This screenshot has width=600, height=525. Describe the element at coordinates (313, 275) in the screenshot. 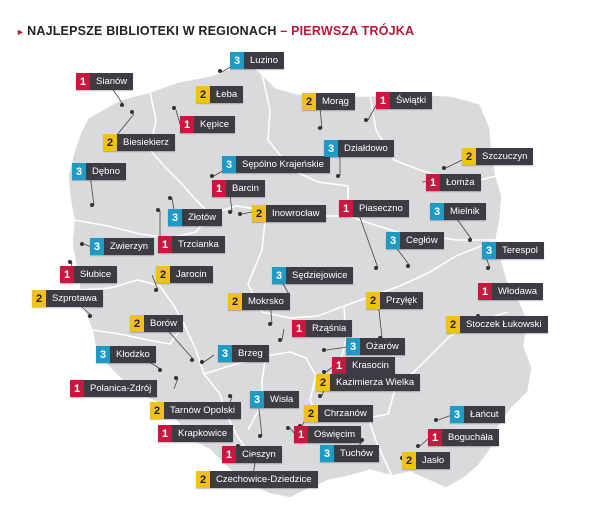

I see `library-label: 3 Sędziejowice` at that location.